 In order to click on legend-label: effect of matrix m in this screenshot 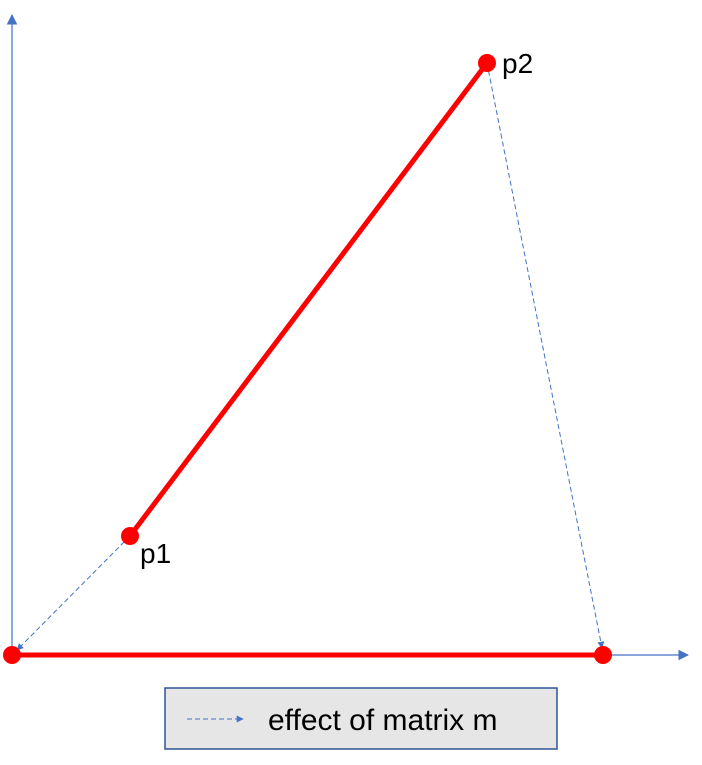, I will do `click(383, 720)`.